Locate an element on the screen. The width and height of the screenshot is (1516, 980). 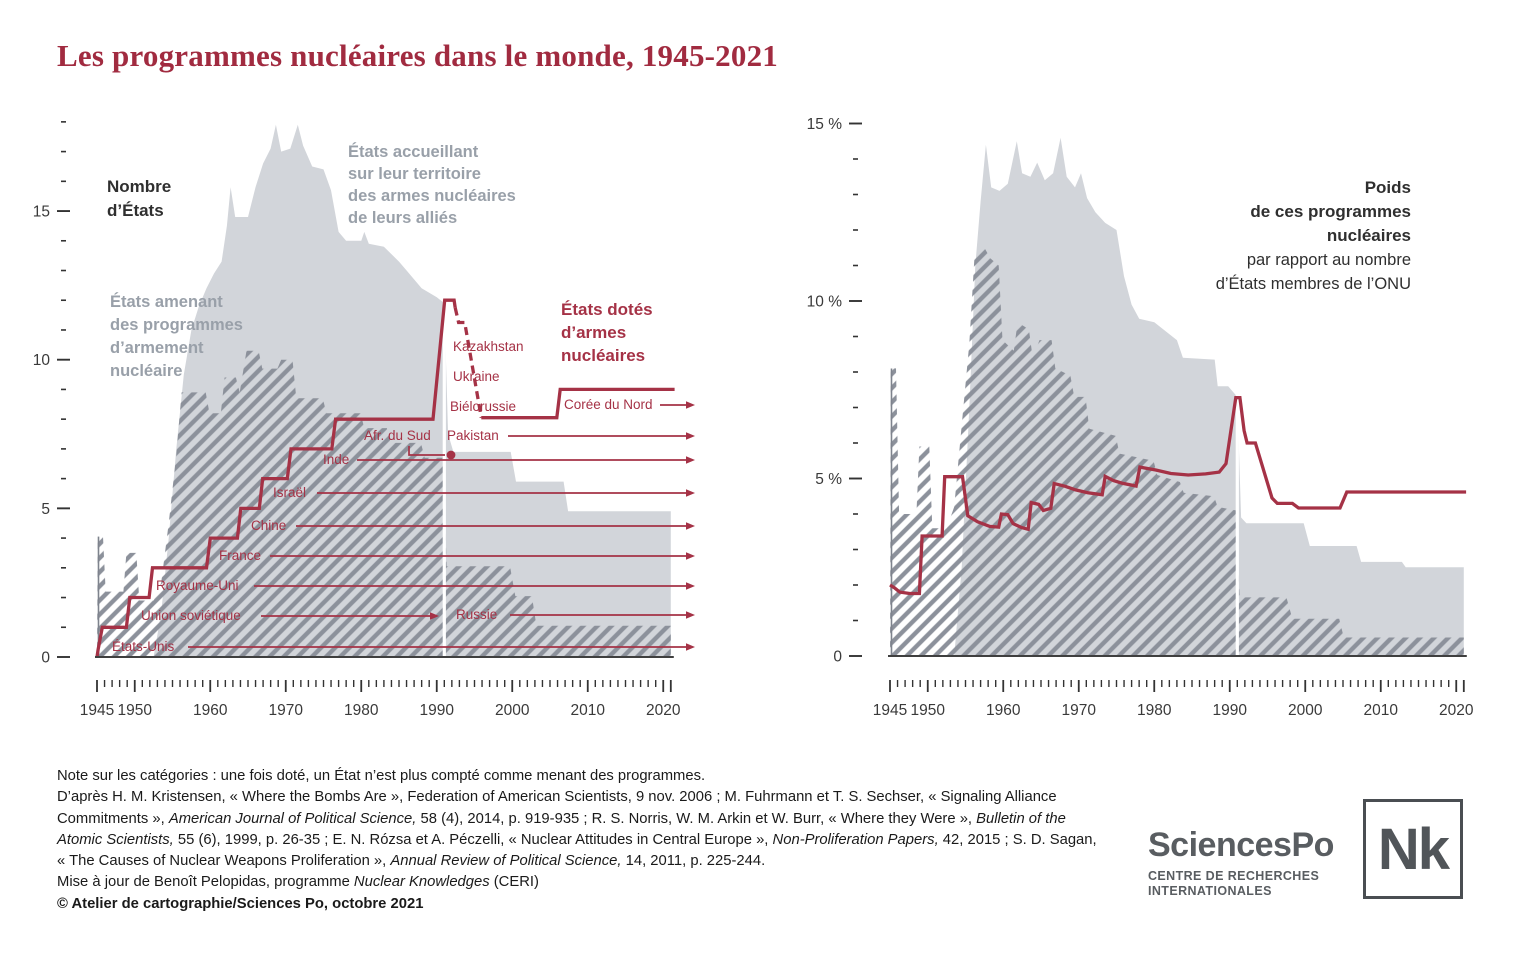
left-x-tick-label: 1945 is located at coordinates (97, 710).